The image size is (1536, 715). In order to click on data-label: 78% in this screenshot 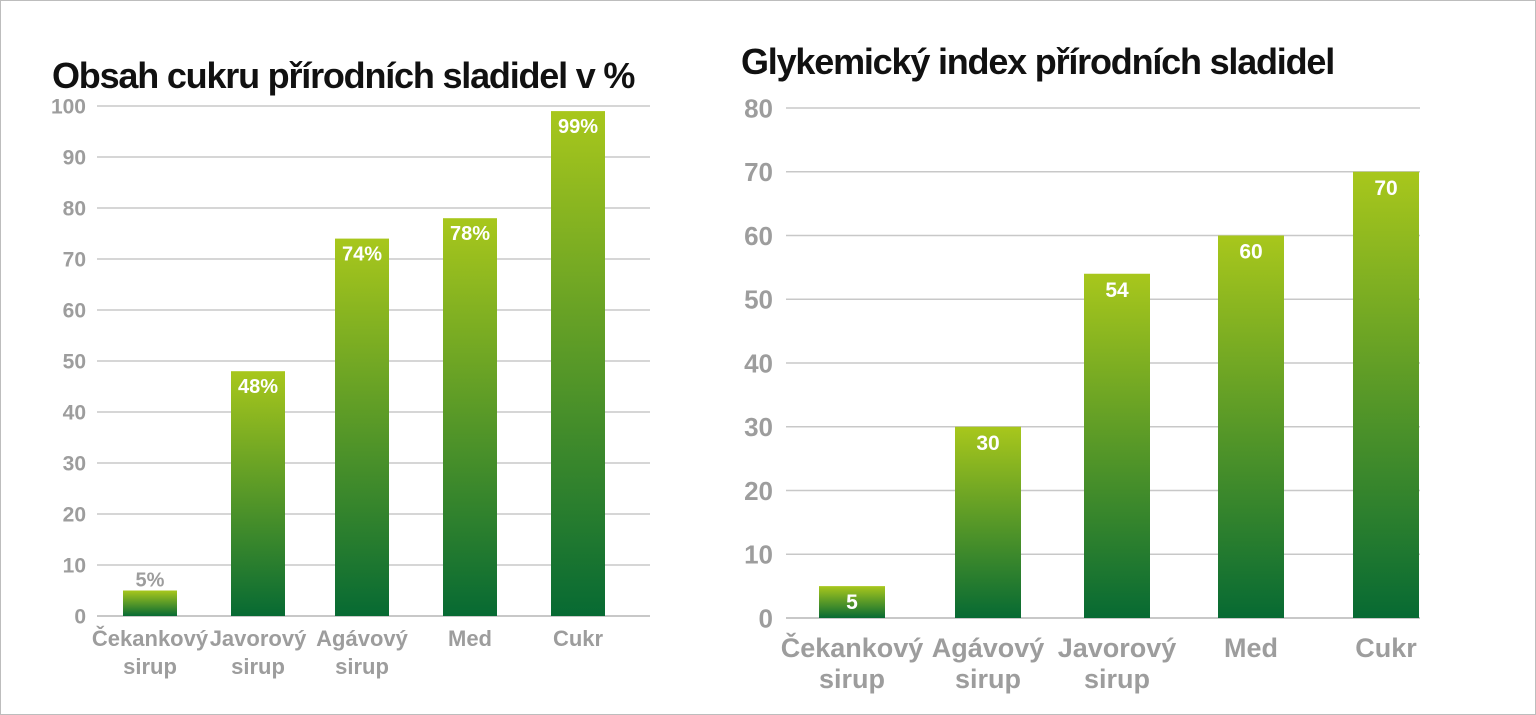, I will do `click(470, 234)`.